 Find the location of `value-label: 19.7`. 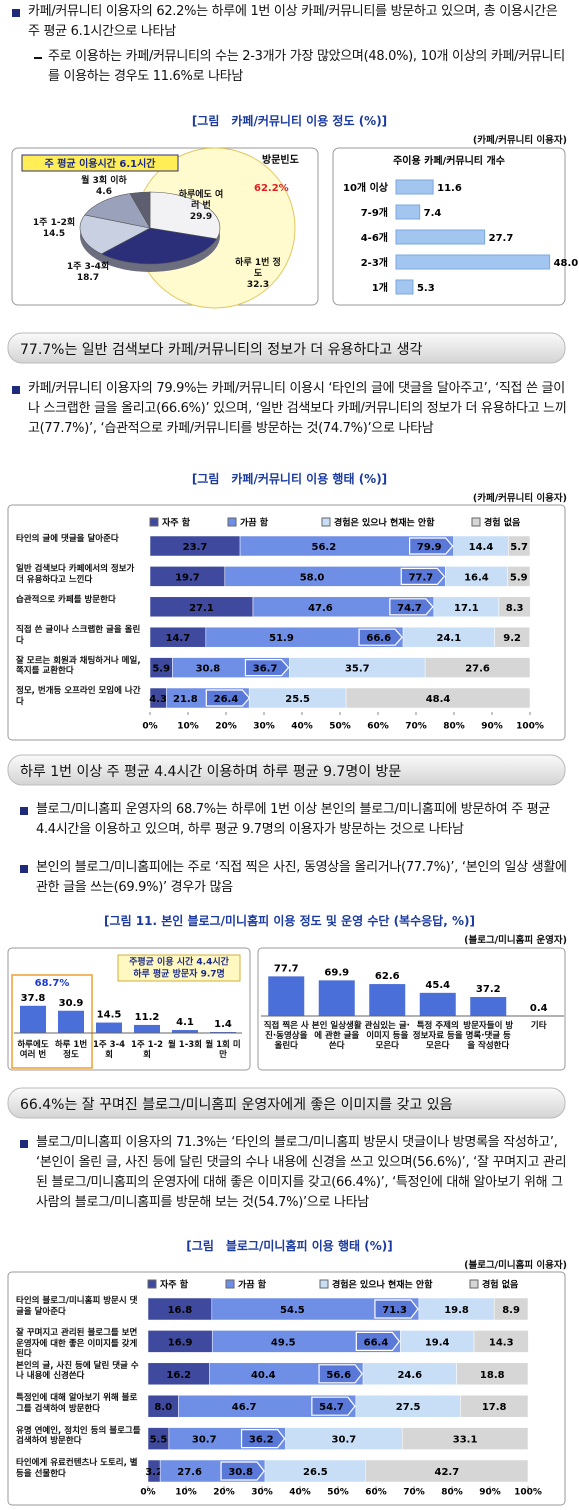

value-label: 19.7 is located at coordinates (187, 577).